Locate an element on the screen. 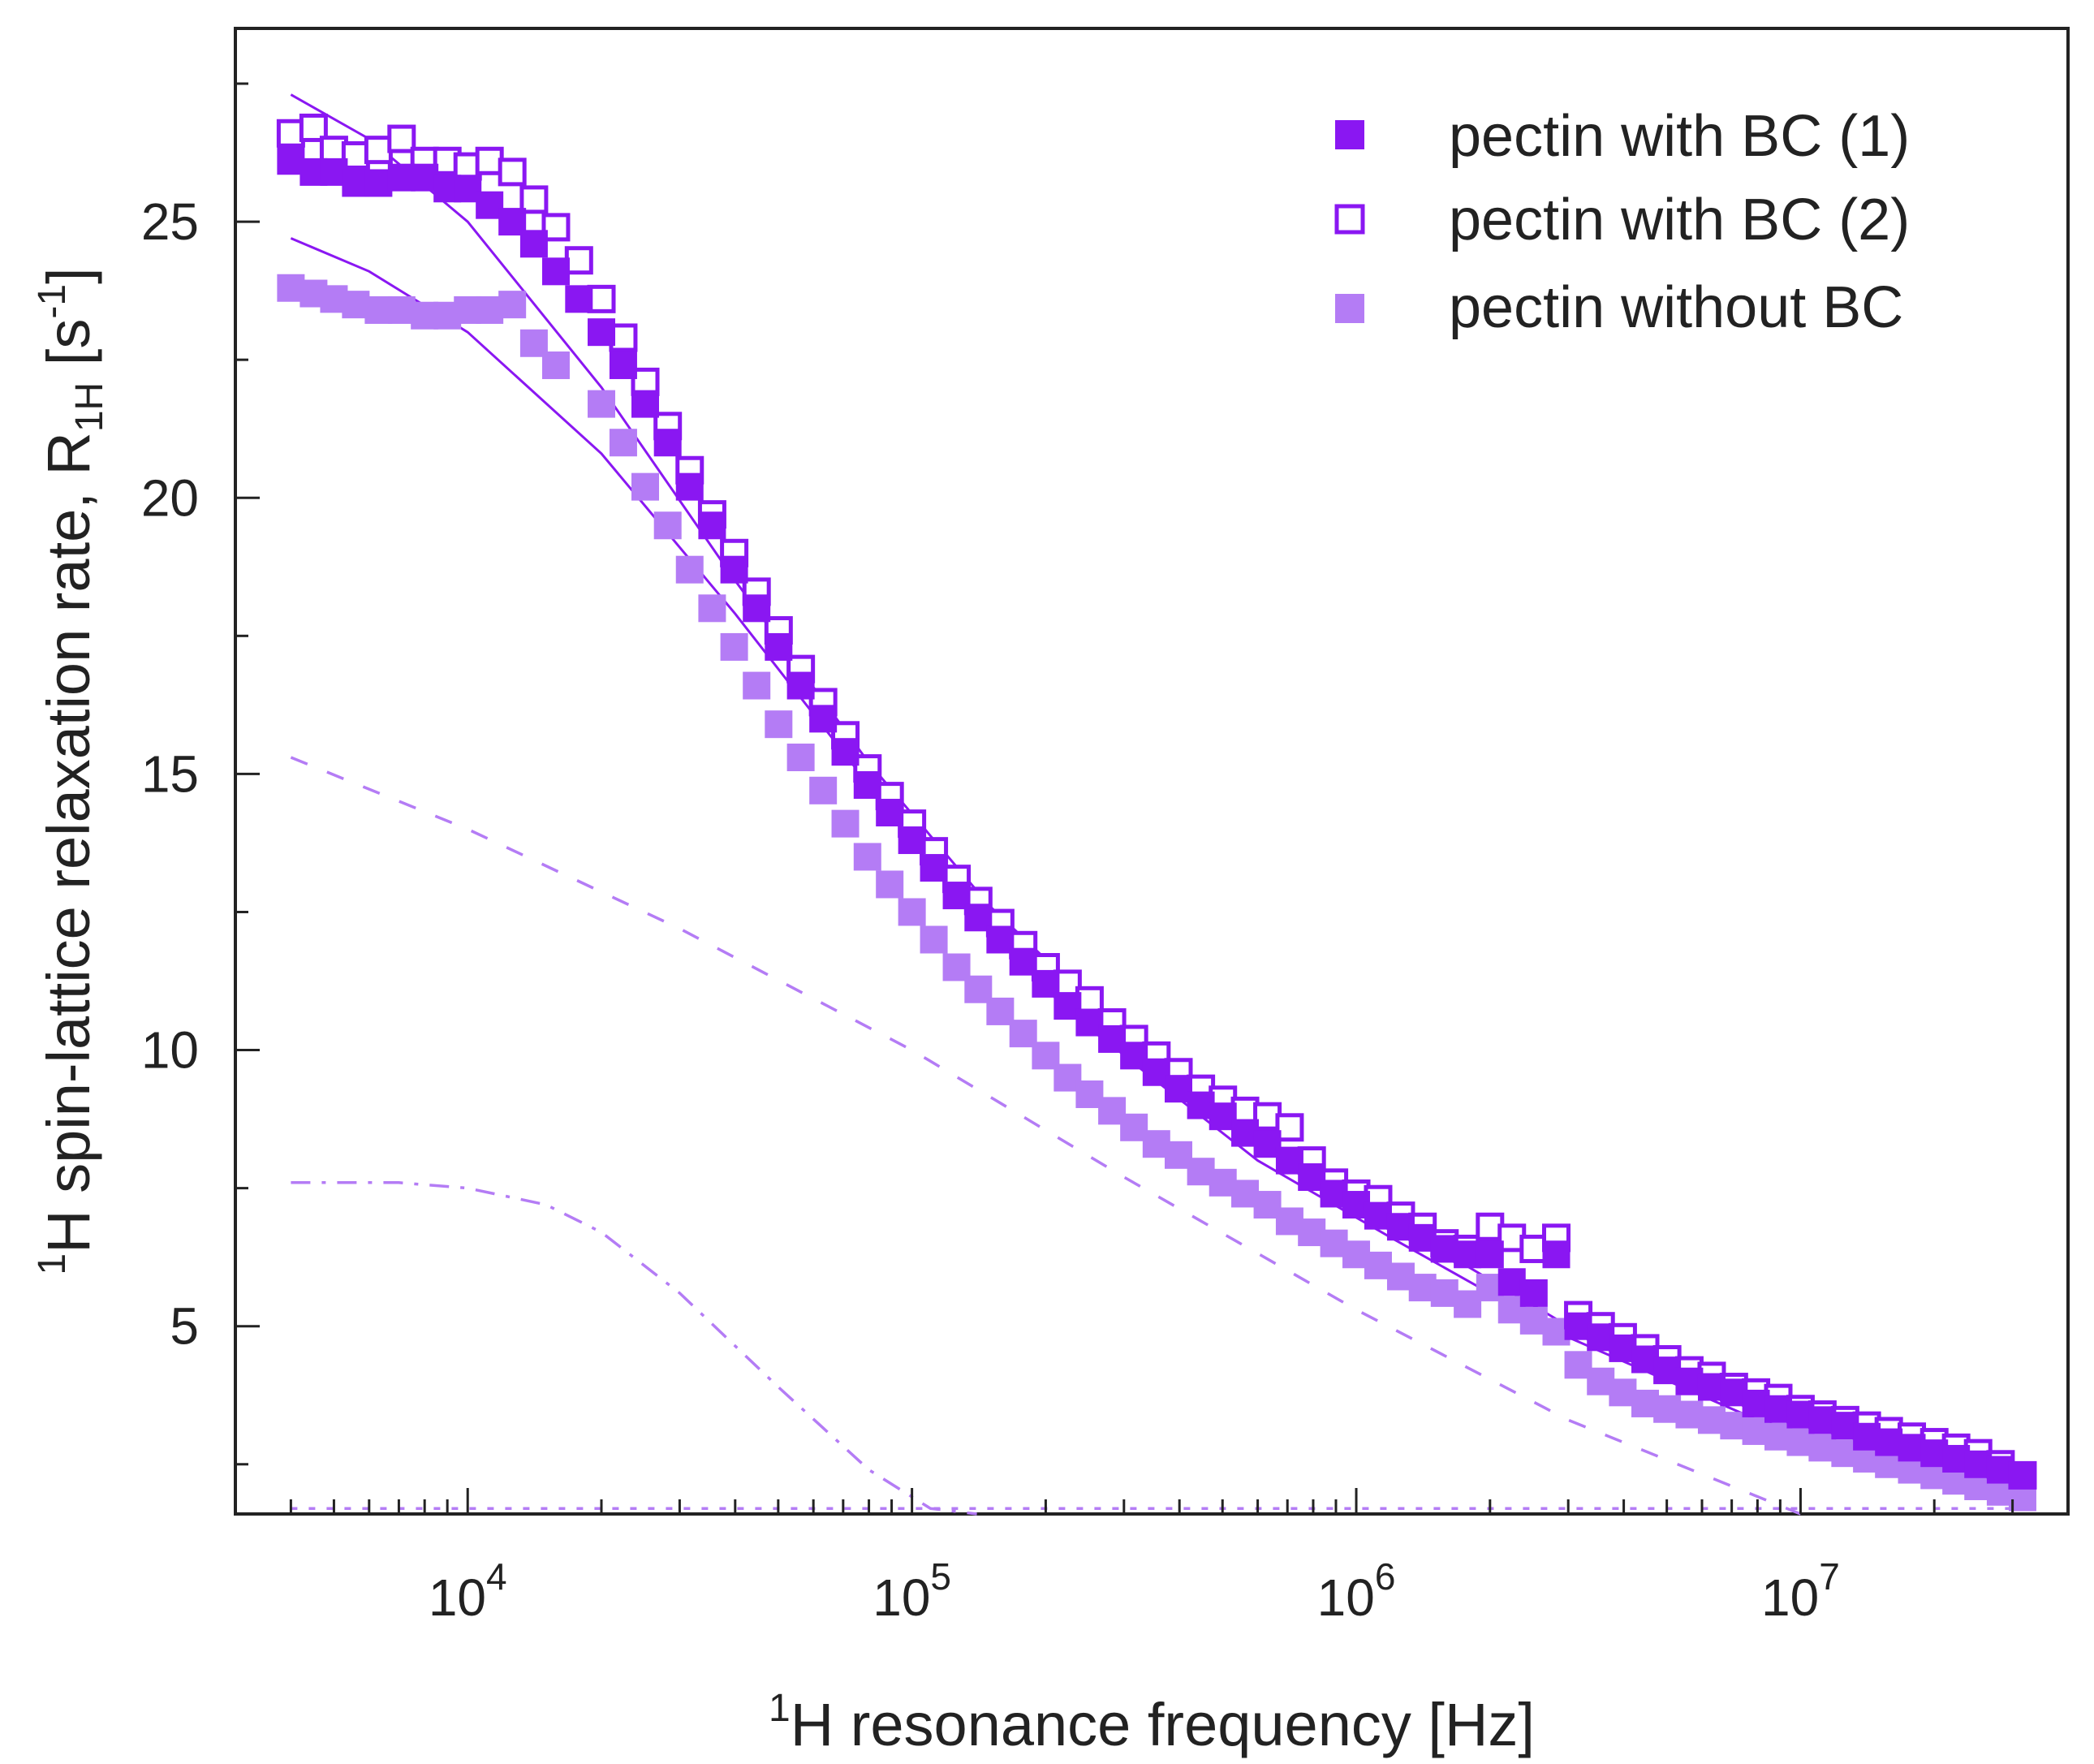 The width and height of the screenshot is (2094, 1764). x-axis-title-sup: 1 is located at coordinates (780, 1708).